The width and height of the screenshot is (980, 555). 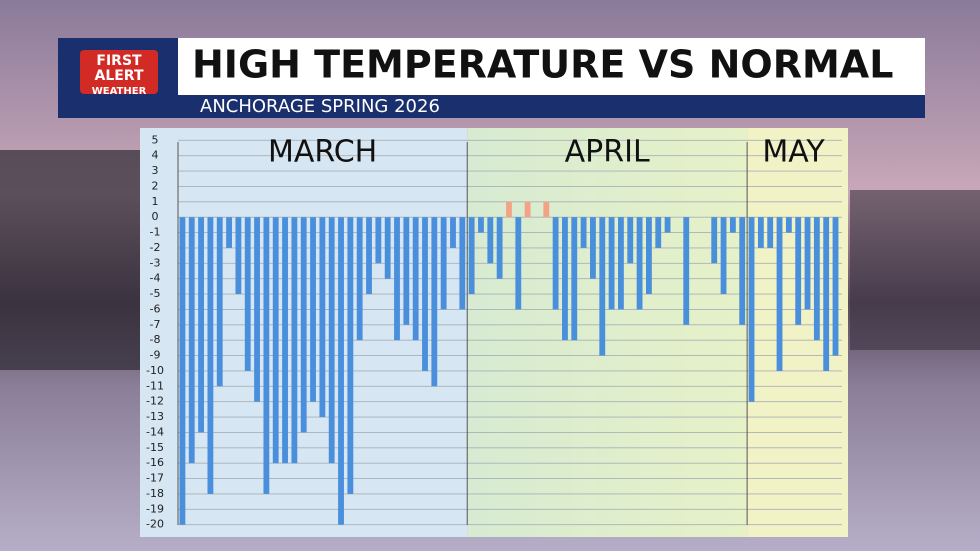 I want to click on y-tick-label: -9, so click(x=155, y=355).